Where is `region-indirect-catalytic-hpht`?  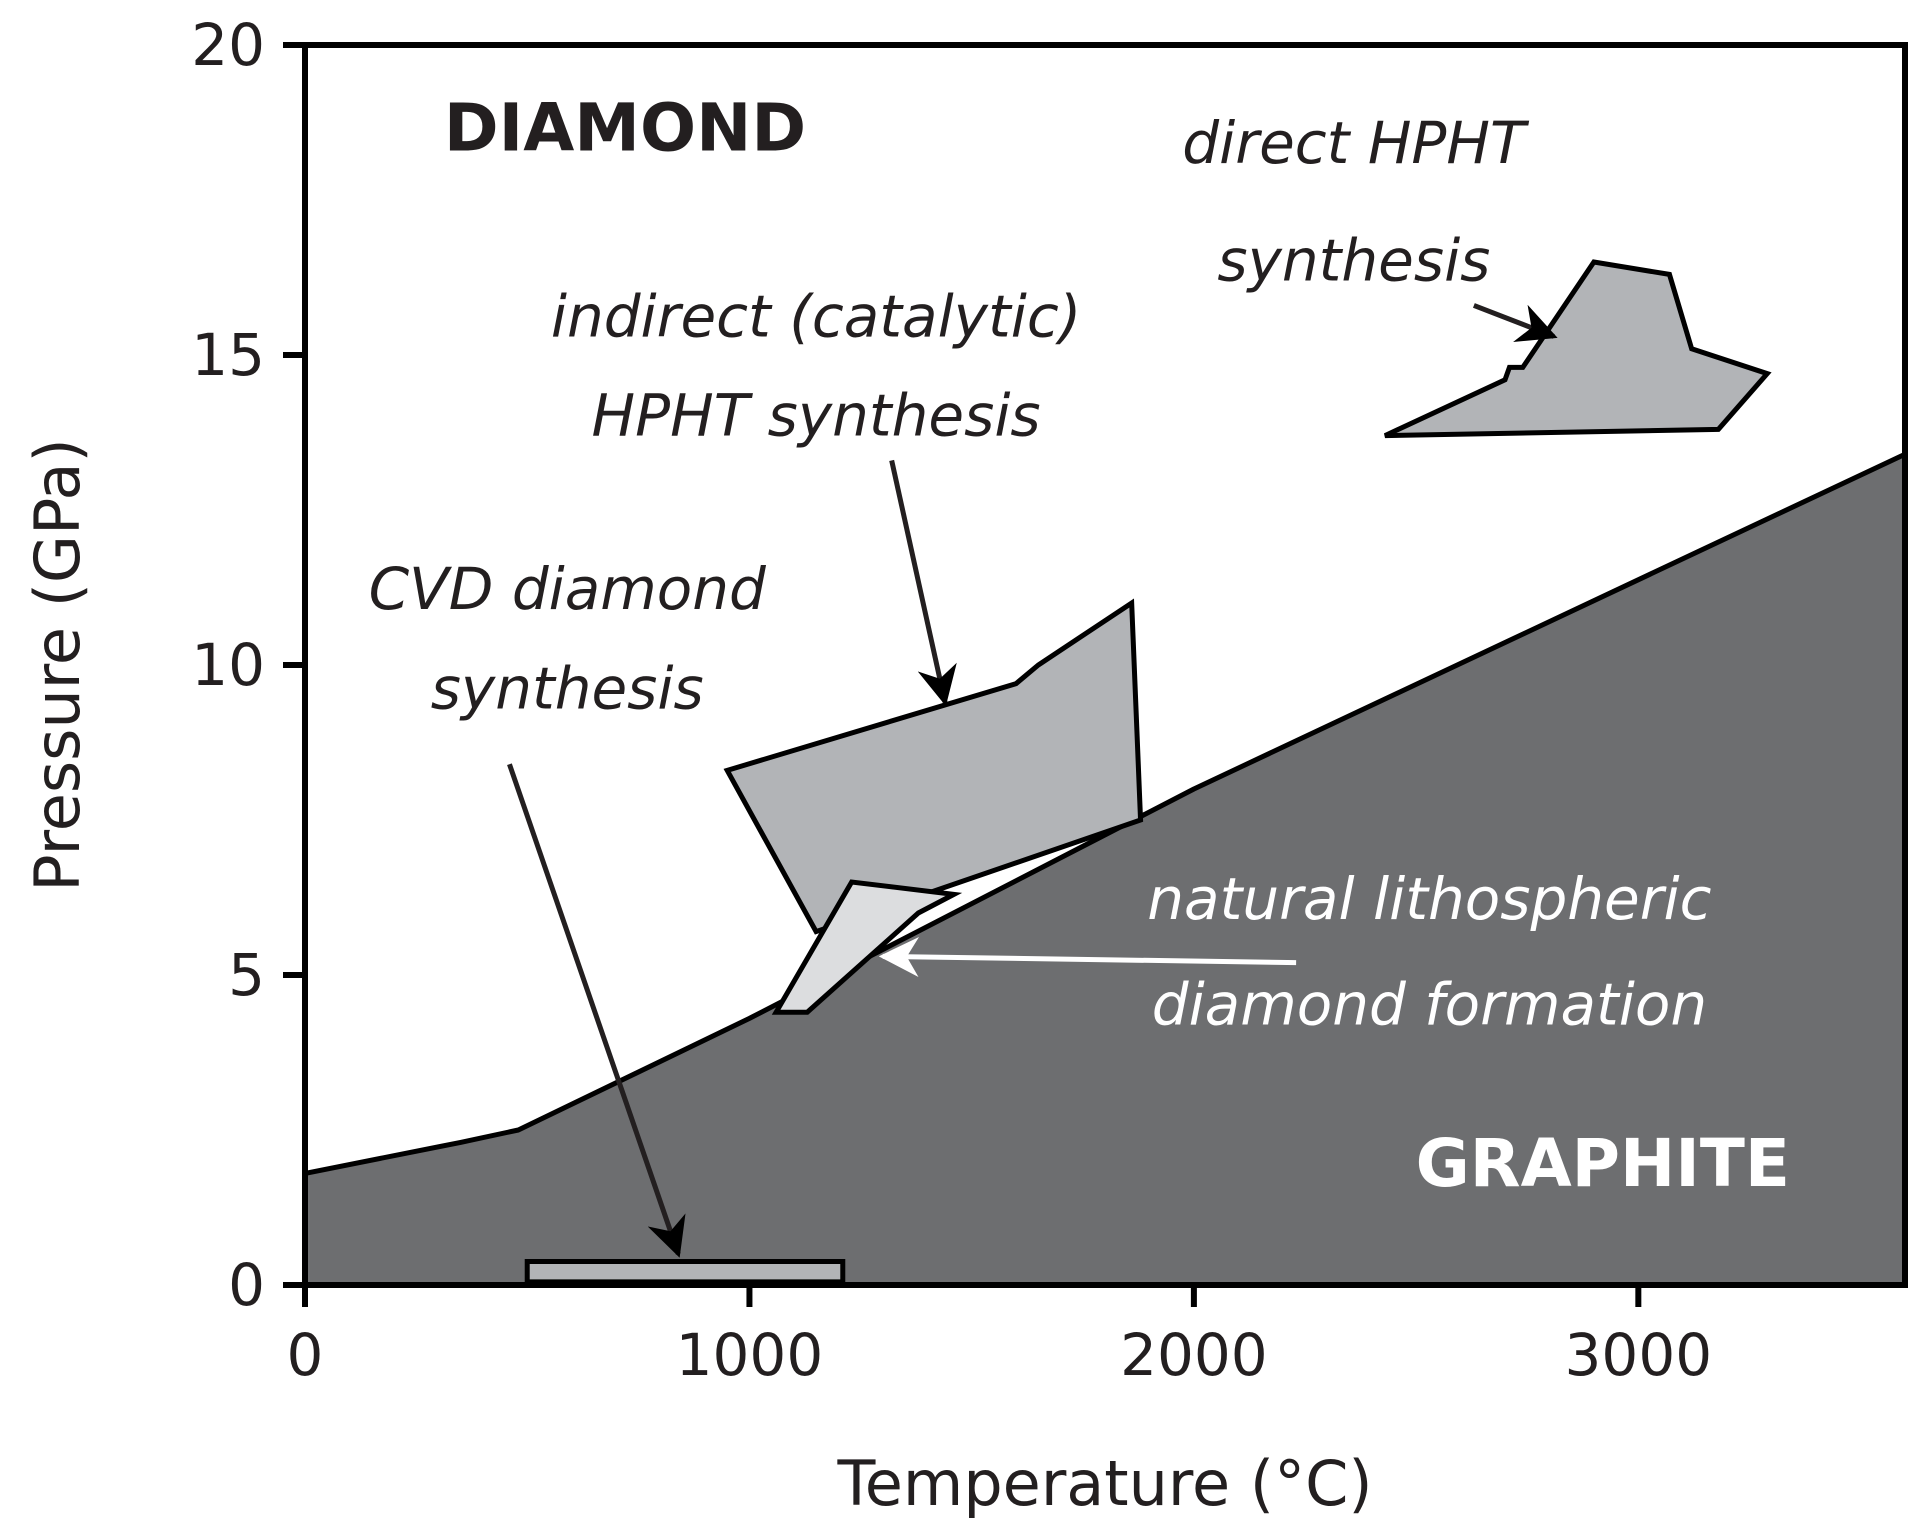
region-indirect-catalytic-hpht is located at coordinates (933, 766).